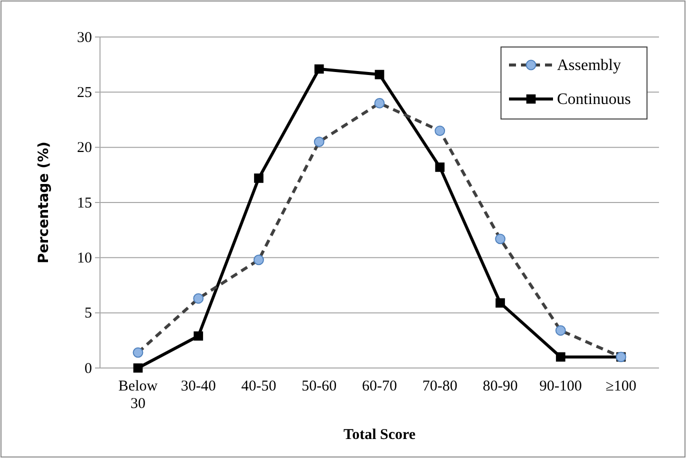 This screenshot has height=459, width=687. What do you see at coordinates (621, 386) in the screenshot?
I see `x-tick-label: ≥100` at bounding box center [621, 386].